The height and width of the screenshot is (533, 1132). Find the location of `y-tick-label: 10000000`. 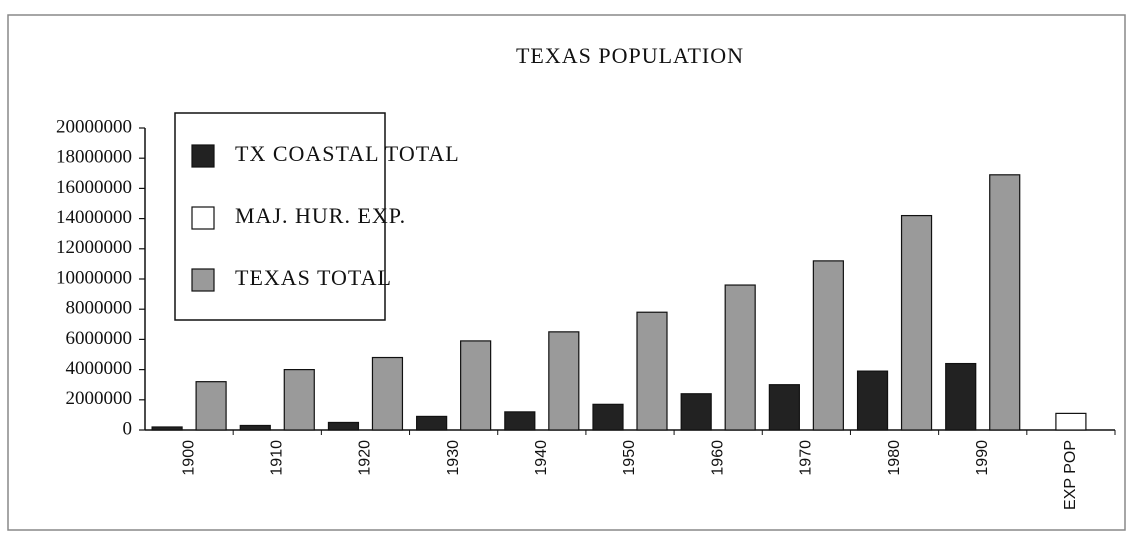

y-tick-label: 10000000 is located at coordinates (94, 277).